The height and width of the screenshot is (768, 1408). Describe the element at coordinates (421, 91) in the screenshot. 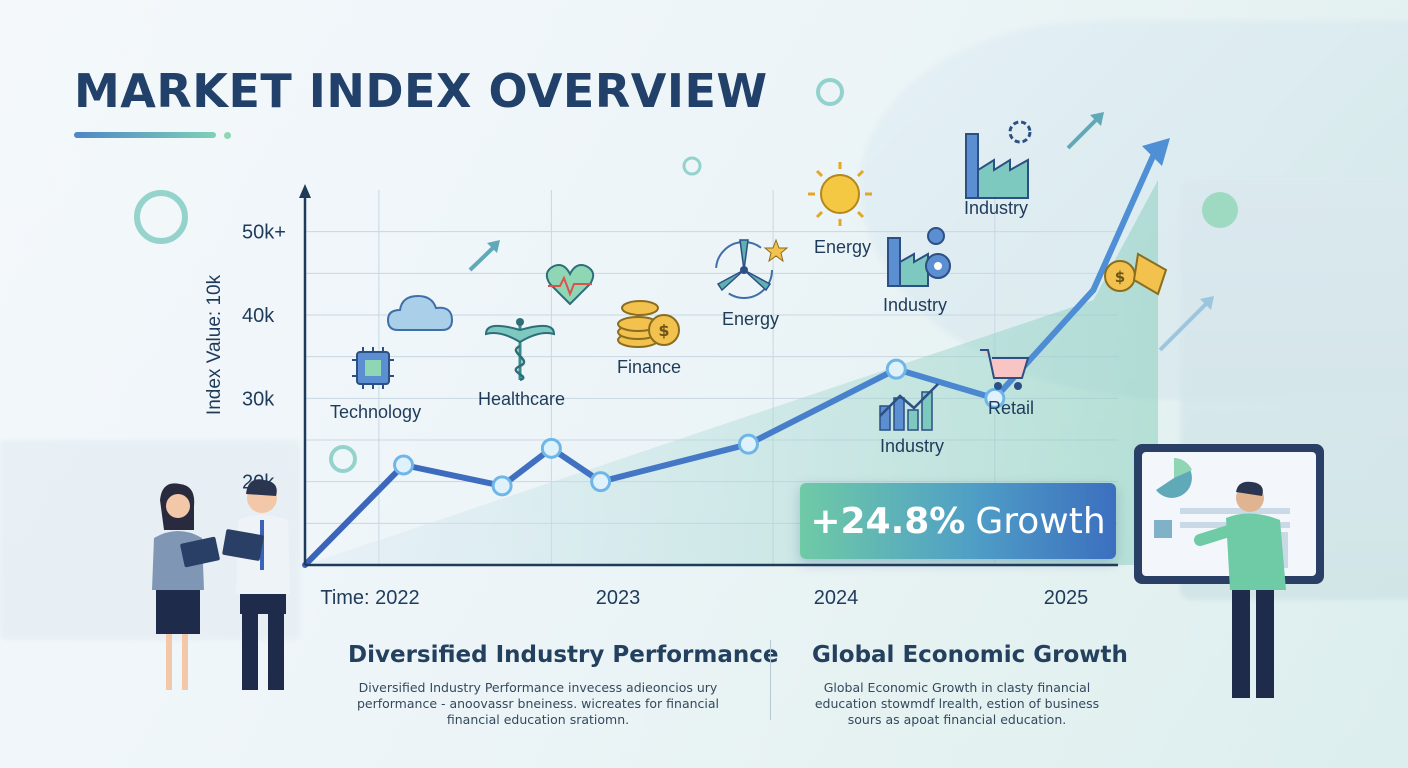

I see `page-title: MARKET INDEX OVERVIEW` at that location.